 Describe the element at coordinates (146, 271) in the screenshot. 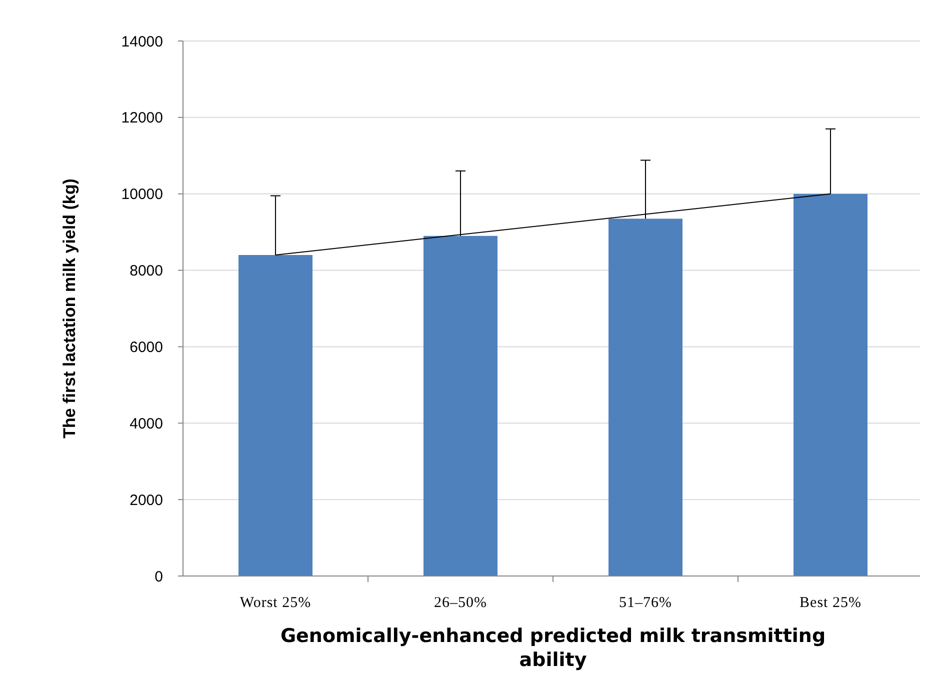

I see `y-tick-label: 8000` at that location.